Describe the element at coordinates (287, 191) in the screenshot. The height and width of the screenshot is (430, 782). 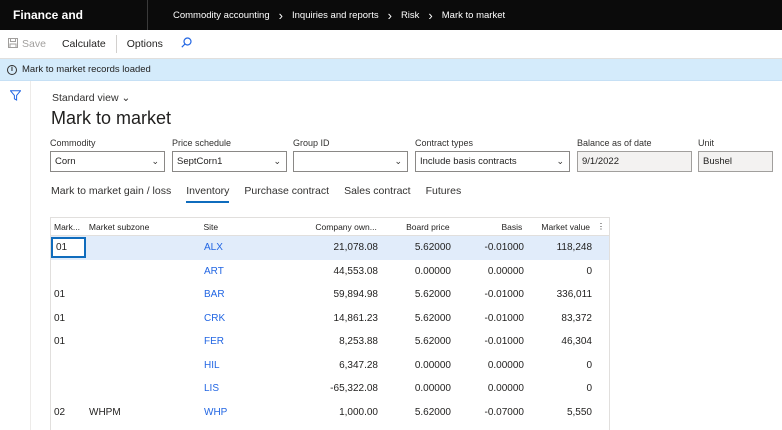
I see `tab-purchase-contract: Purchase contract` at that location.